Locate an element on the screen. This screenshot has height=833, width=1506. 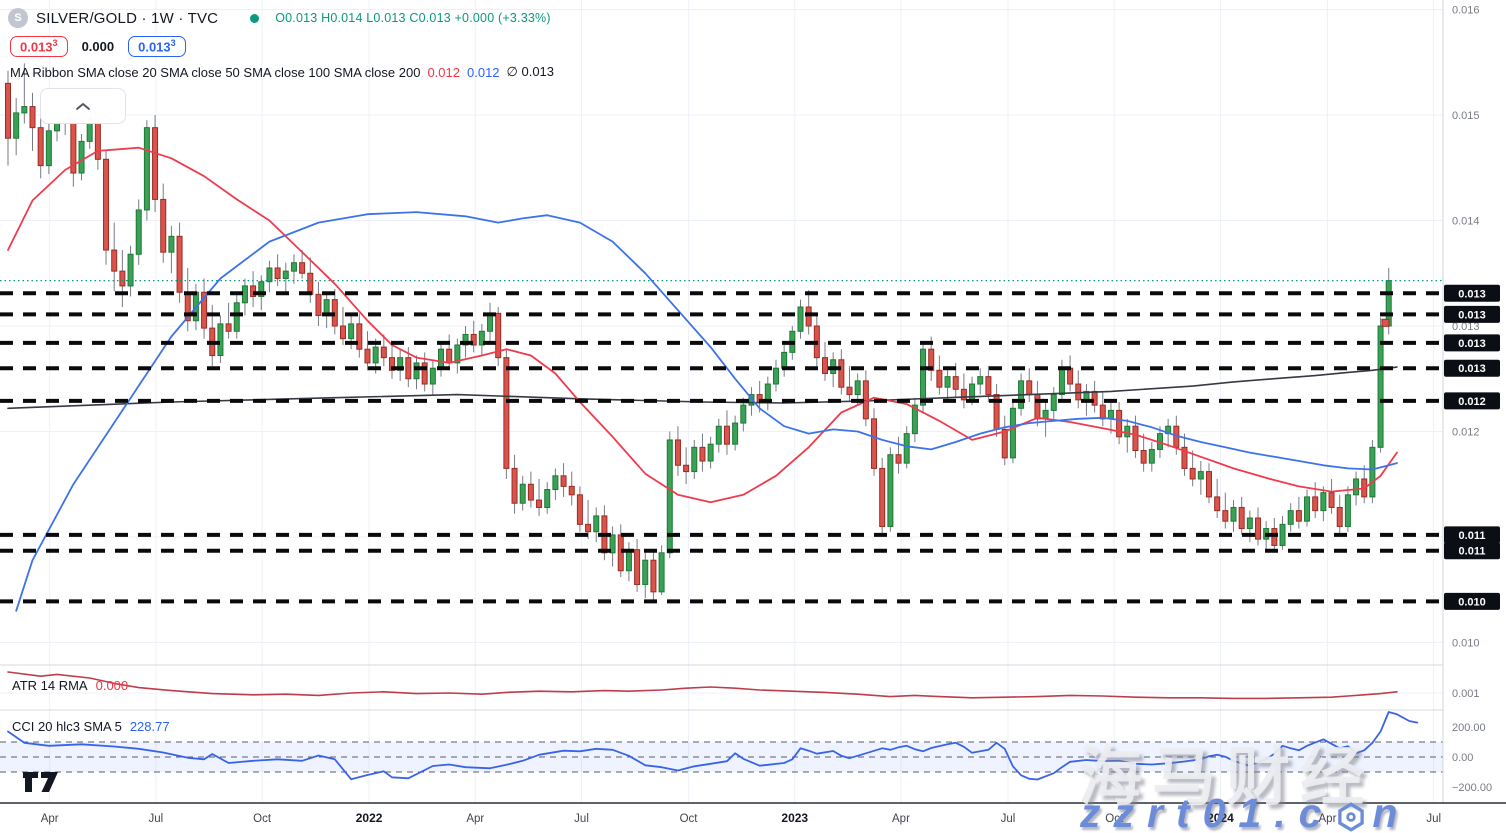
svg-text: 0.014 is located at coordinates (1466, 222).